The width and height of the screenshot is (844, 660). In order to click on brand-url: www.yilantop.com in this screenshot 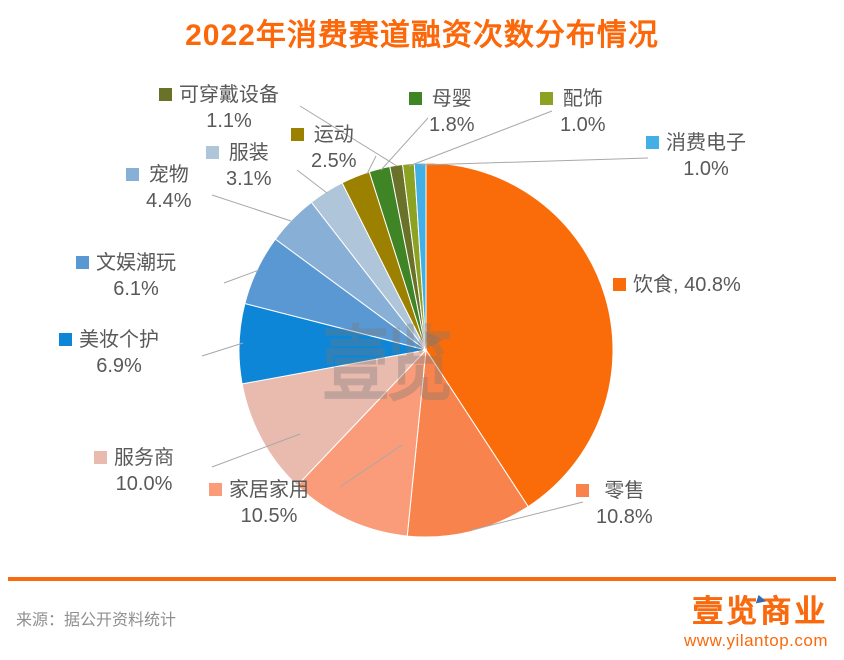, I will do `click(755, 640)`.